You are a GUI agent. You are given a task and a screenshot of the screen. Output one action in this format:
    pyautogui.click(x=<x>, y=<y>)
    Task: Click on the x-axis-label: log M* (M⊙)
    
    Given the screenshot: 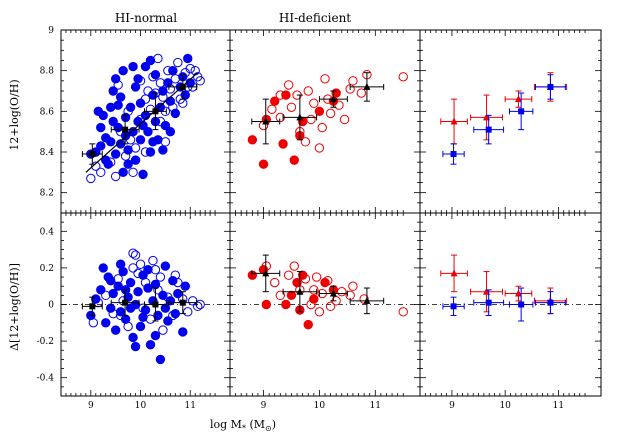 What is the action you would take?
    pyautogui.click(x=243, y=425)
    